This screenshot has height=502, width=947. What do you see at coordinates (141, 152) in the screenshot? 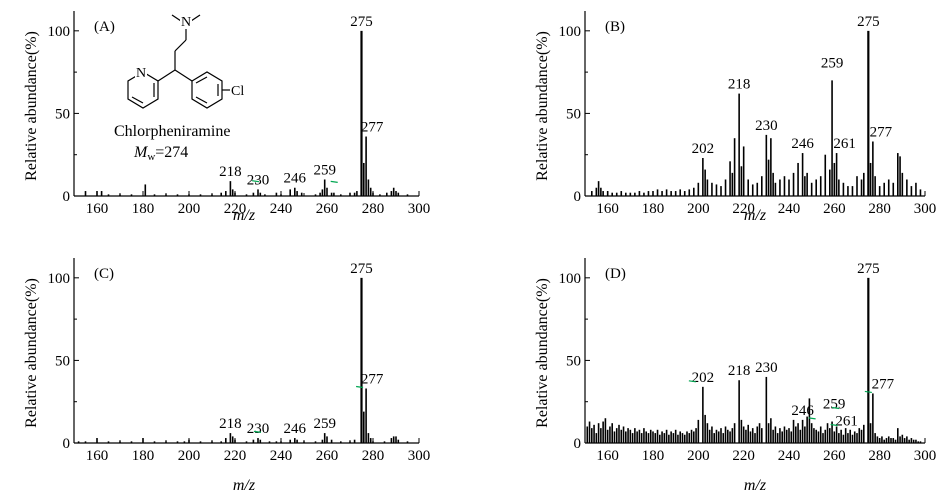
I see `mw-symbol: M` at bounding box center [141, 152].